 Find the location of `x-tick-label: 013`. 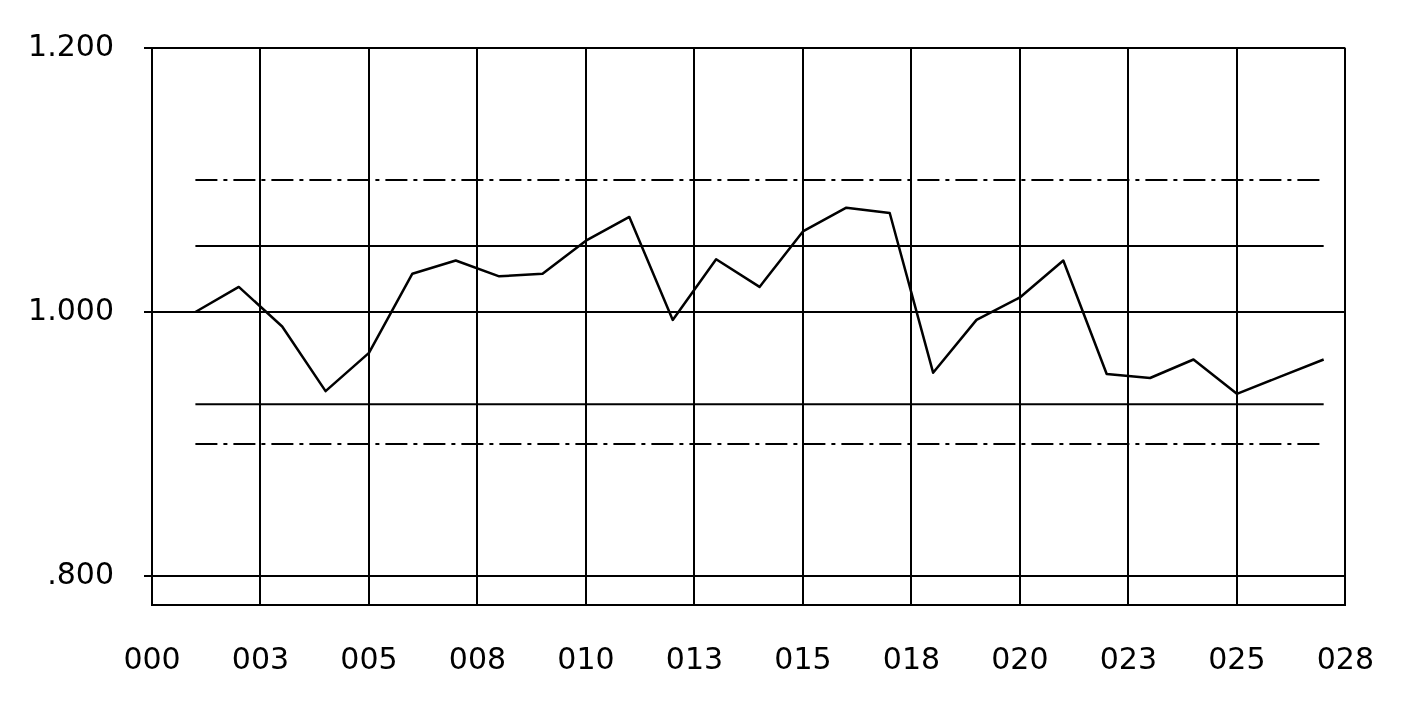

x-tick-label: 013 is located at coordinates (694, 658).